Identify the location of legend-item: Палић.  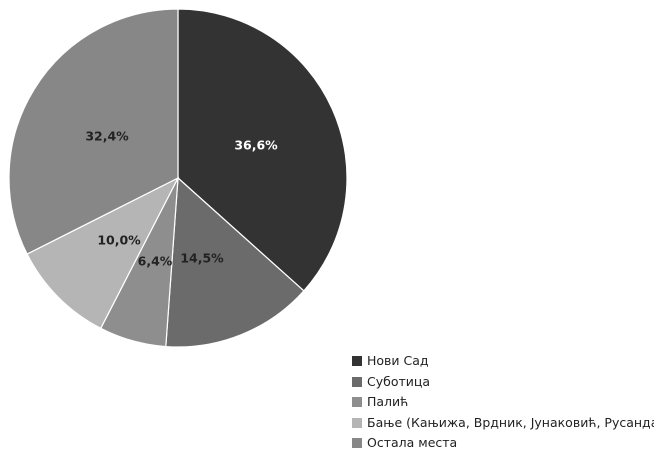
(503, 402).